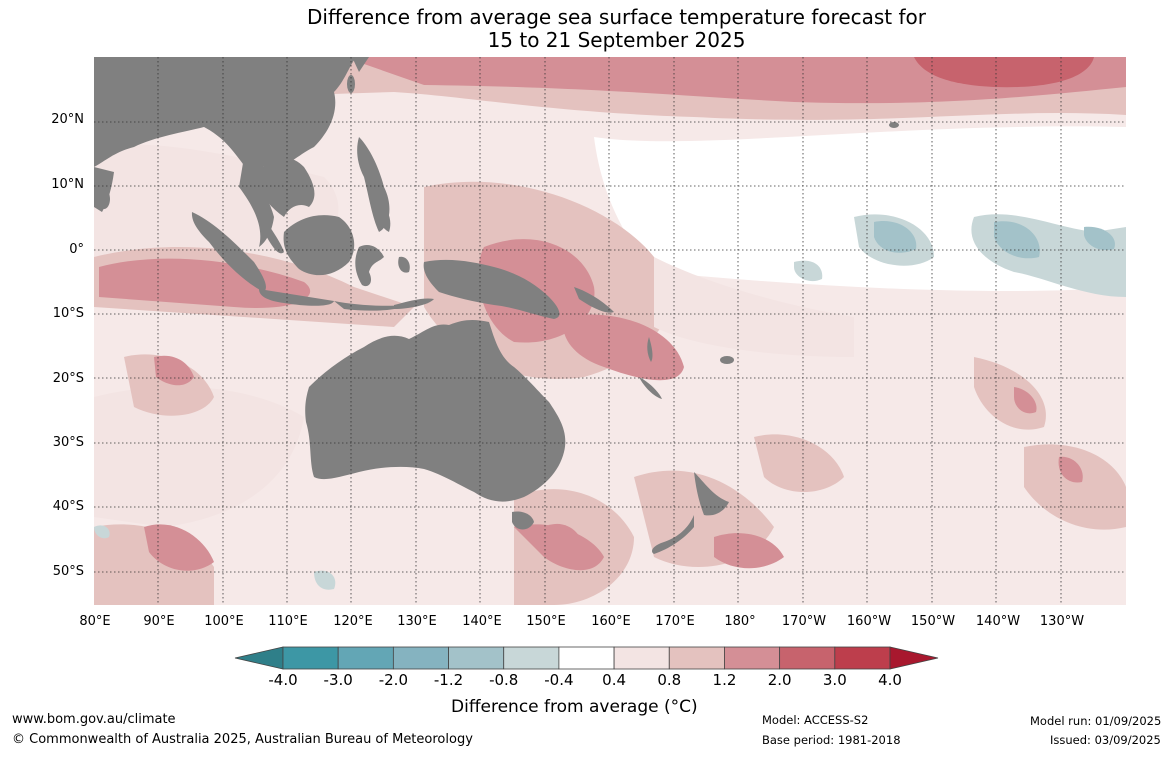 The width and height of the screenshot is (1173, 770). I want to click on lat-label-20n: 20°N, so click(67, 119).